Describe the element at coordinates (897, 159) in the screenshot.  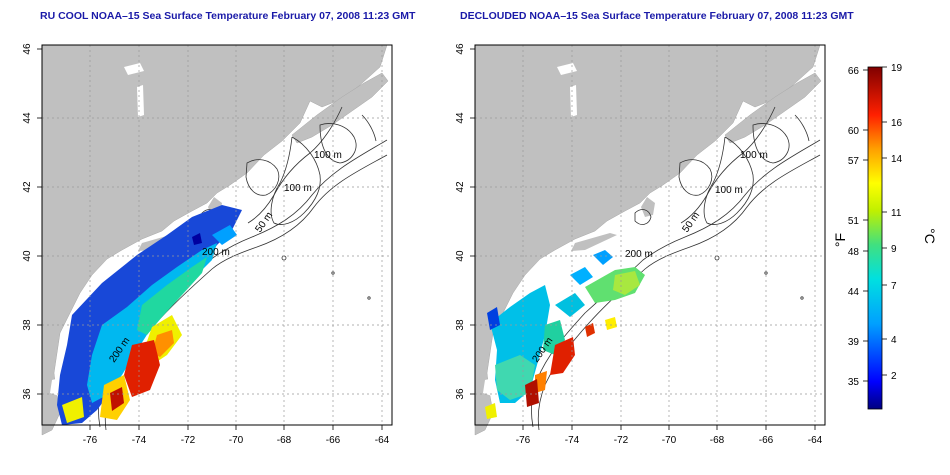
I see `svg-text: 14` at that location.